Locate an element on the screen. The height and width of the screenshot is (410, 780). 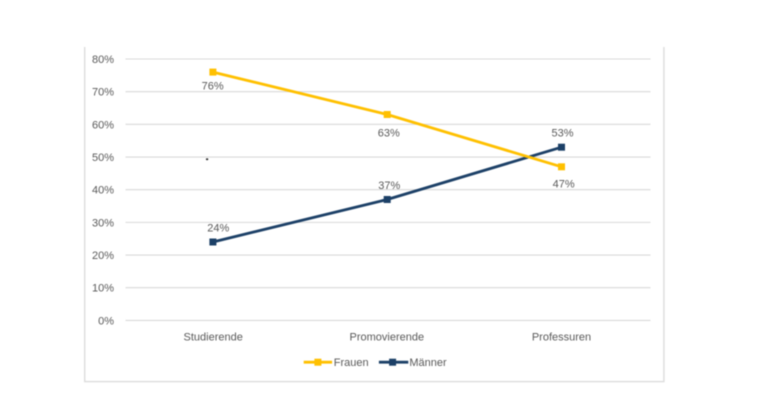
svg-text: 60% is located at coordinates (103, 125).